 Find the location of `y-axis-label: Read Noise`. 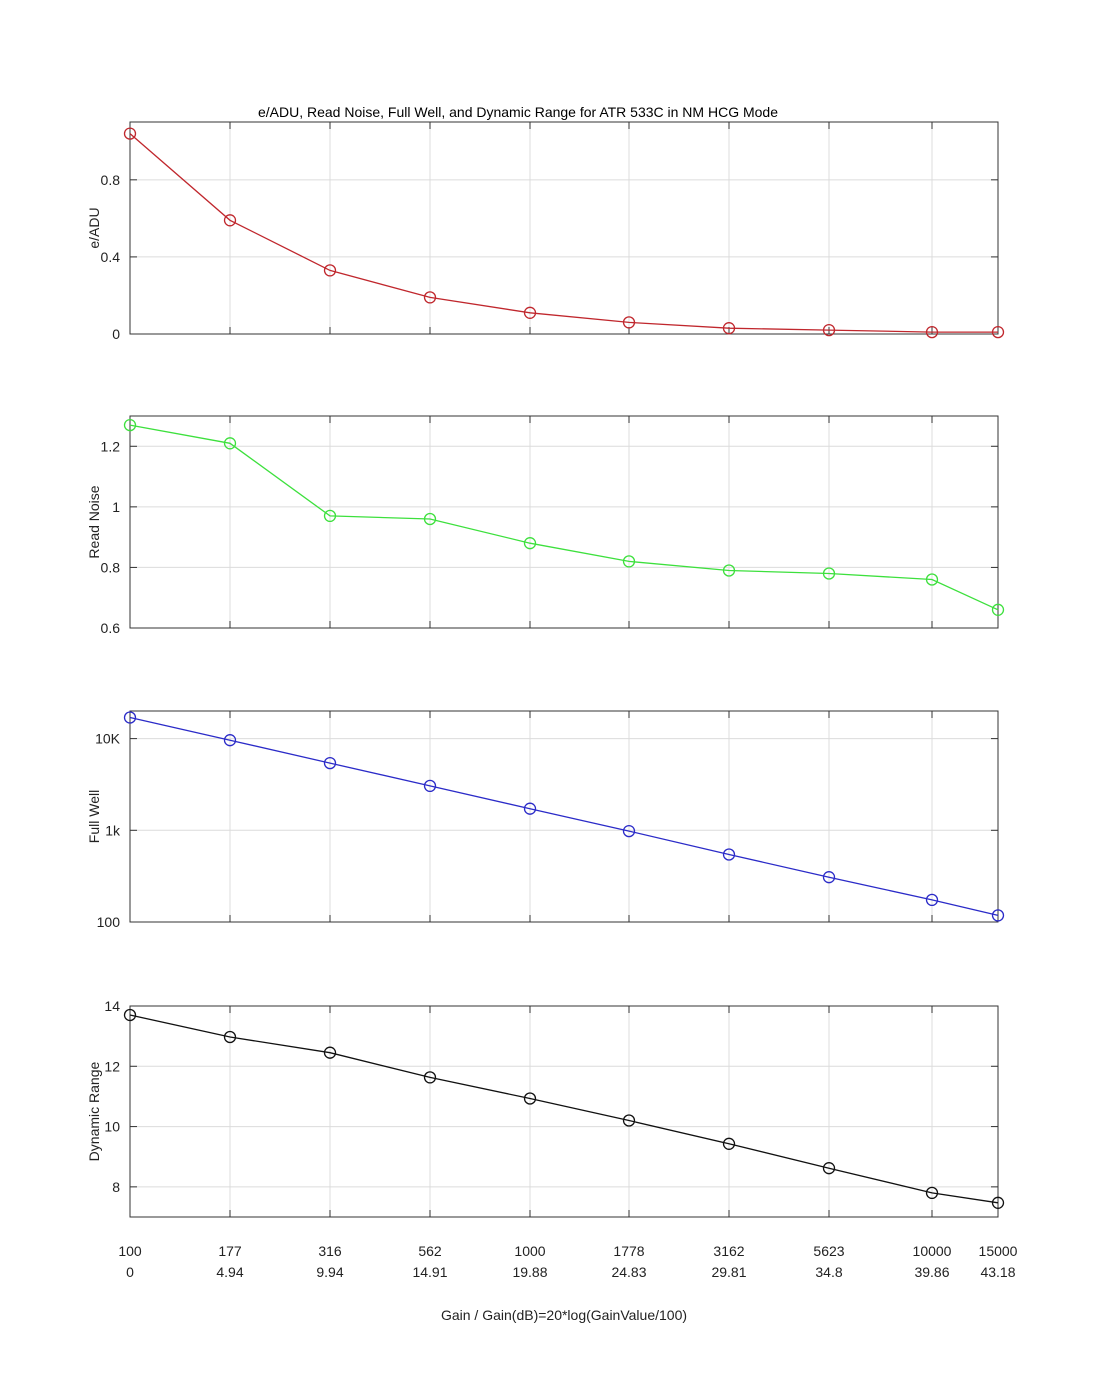

y-axis-label: Read Noise is located at coordinates (94, 521).